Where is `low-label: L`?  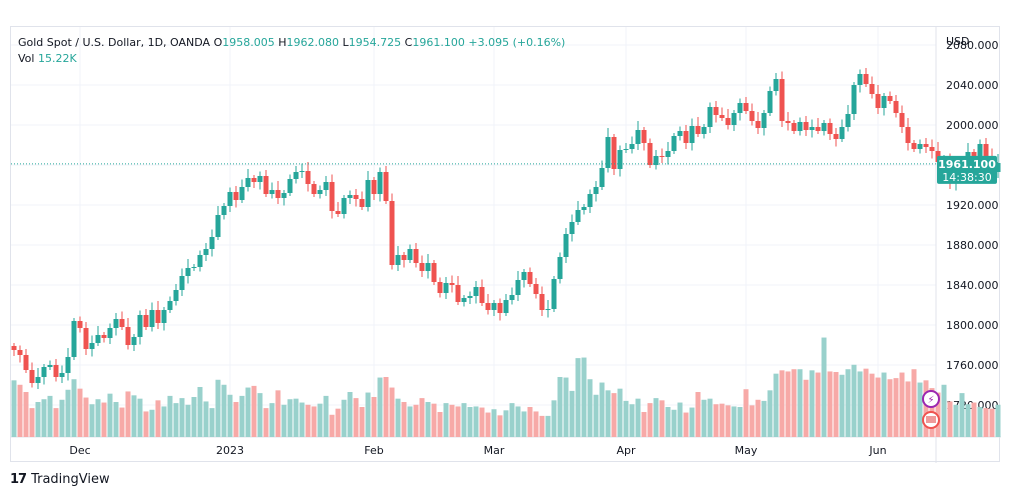 low-label: L is located at coordinates (345, 42).